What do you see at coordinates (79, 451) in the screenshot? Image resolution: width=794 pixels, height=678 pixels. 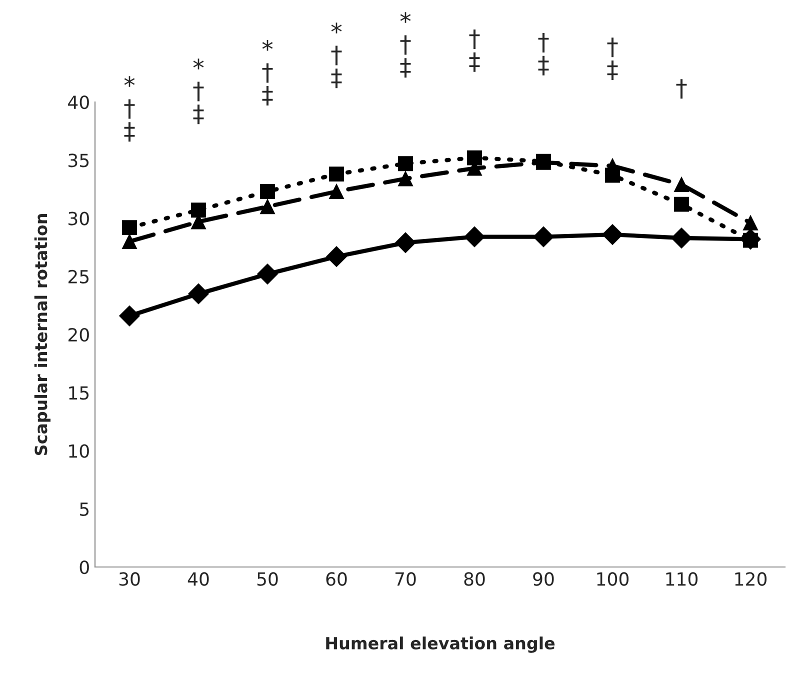 I see `y-tick-label: 10` at bounding box center [79, 451].